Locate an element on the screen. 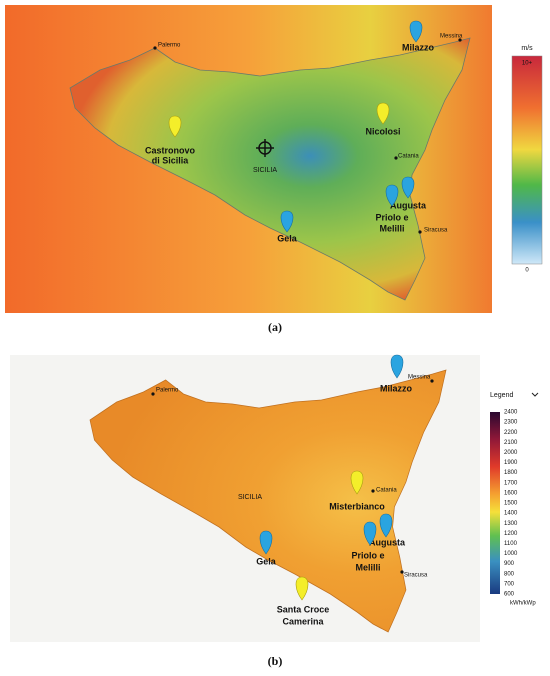  scale-max: 10+ is located at coordinates (527, 64).